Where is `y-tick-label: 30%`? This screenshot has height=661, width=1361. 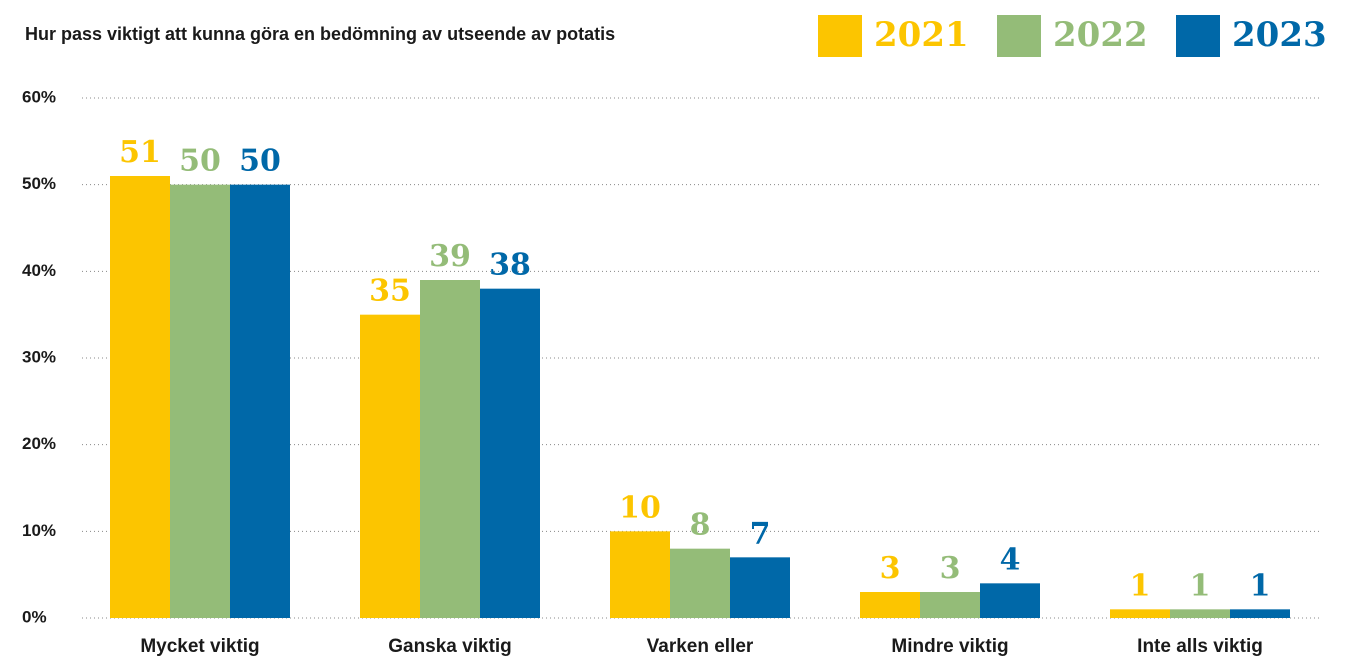
y-tick-label: 30% is located at coordinates (39, 356).